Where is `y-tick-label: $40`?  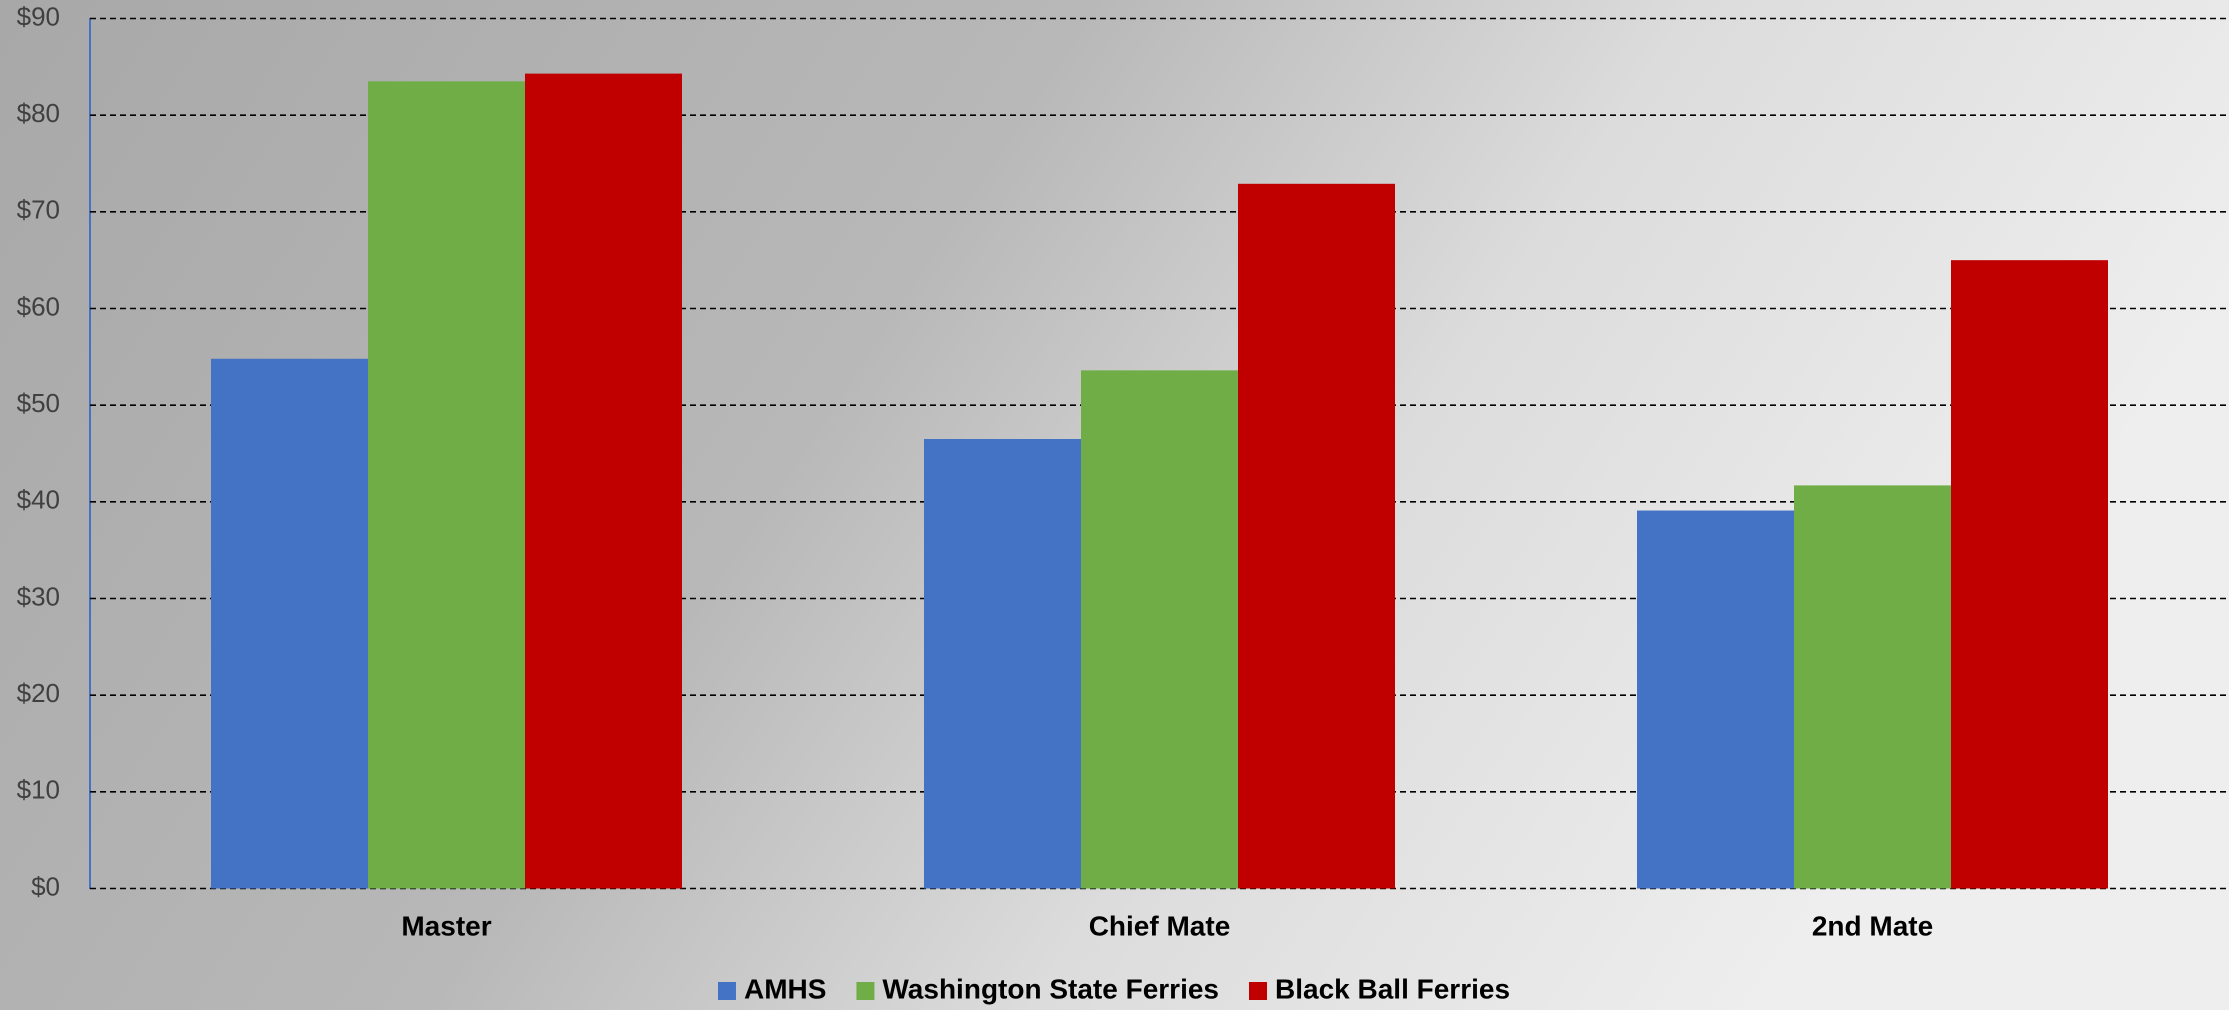
y-tick-label: $40 is located at coordinates (38, 500).